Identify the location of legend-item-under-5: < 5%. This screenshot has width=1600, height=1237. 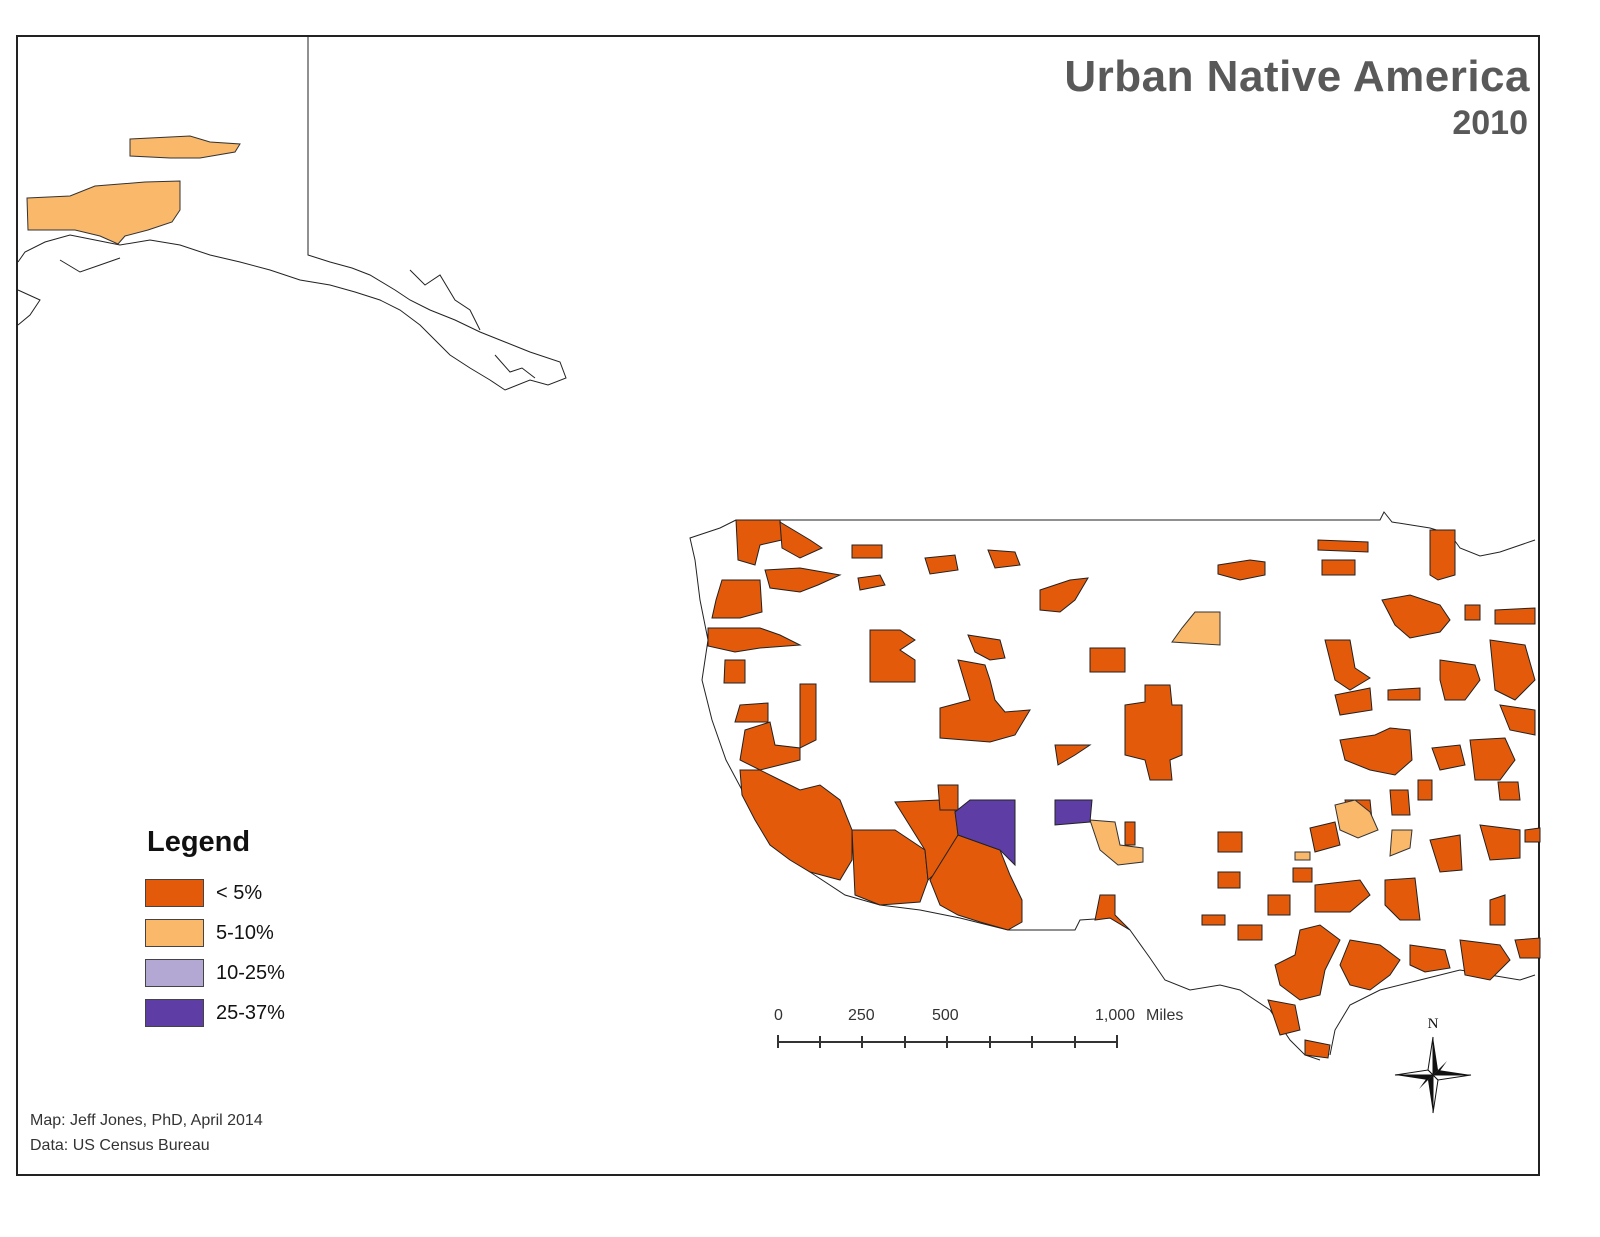
(203, 893).